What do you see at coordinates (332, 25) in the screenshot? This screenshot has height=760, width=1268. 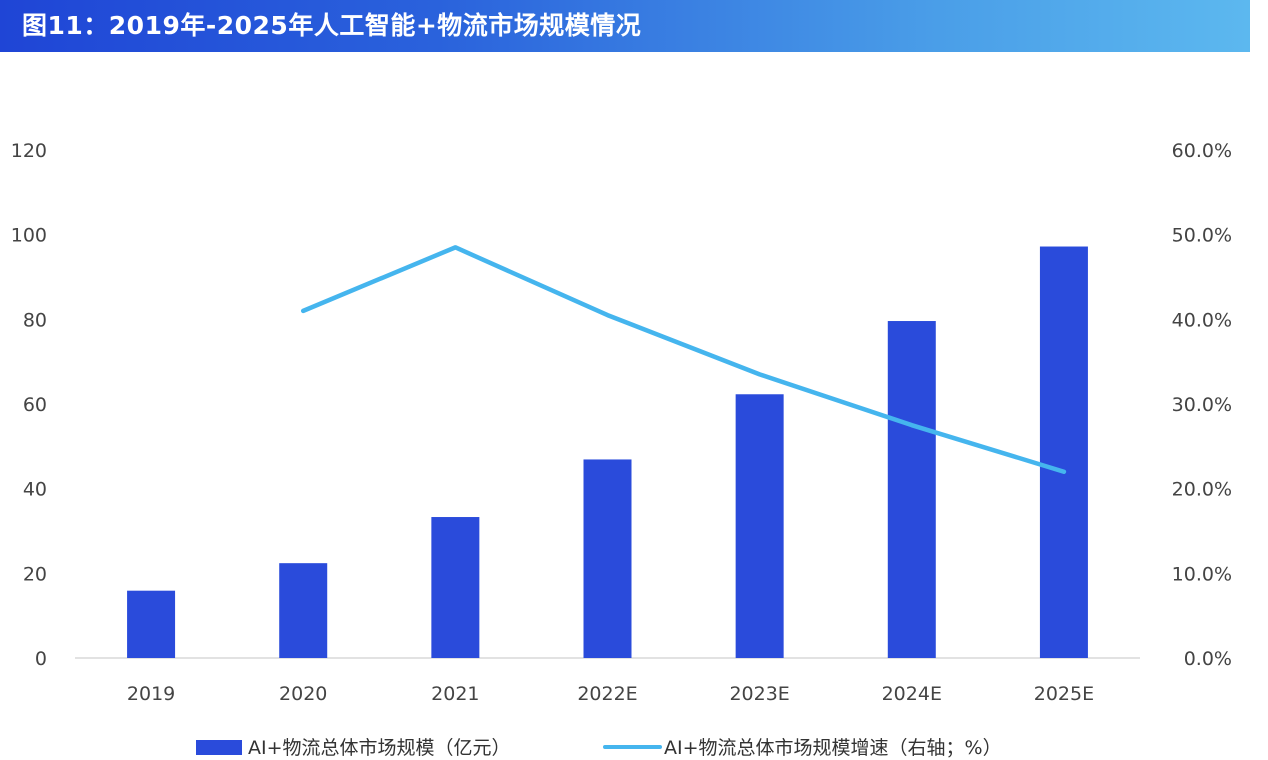 I see `chart-title: 图11：2019年-2025年人工智能+物流市场规模情况` at bounding box center [332, 25].